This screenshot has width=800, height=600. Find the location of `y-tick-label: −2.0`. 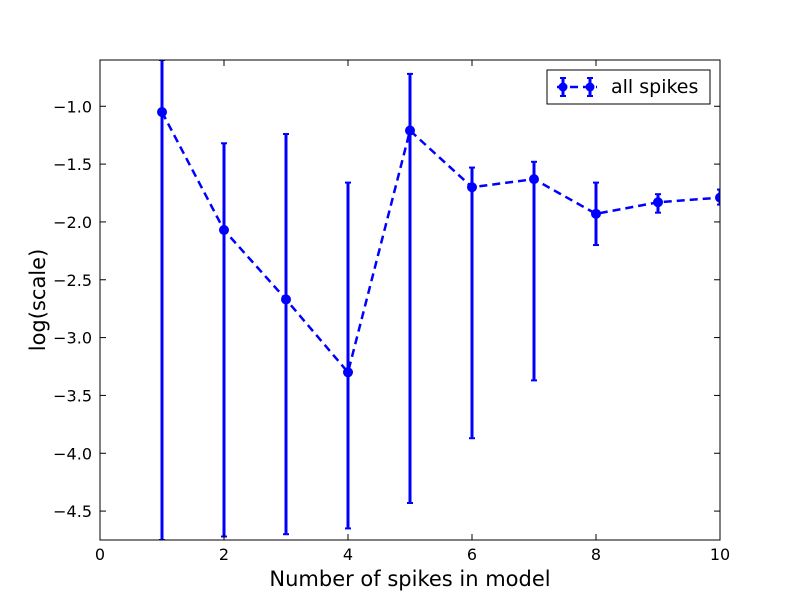

y-tick-label: −2.0 is located at coordinates (72, 222).